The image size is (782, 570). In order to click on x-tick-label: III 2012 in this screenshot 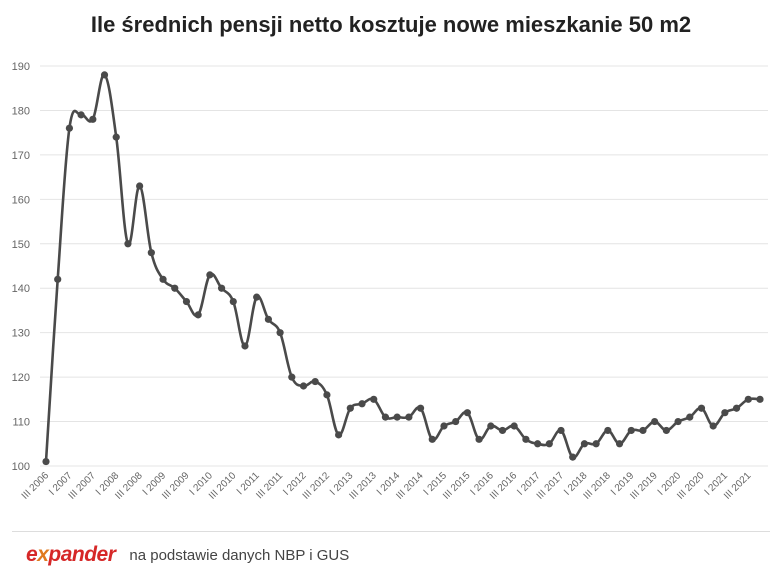, I will do `click(317, 486)`.